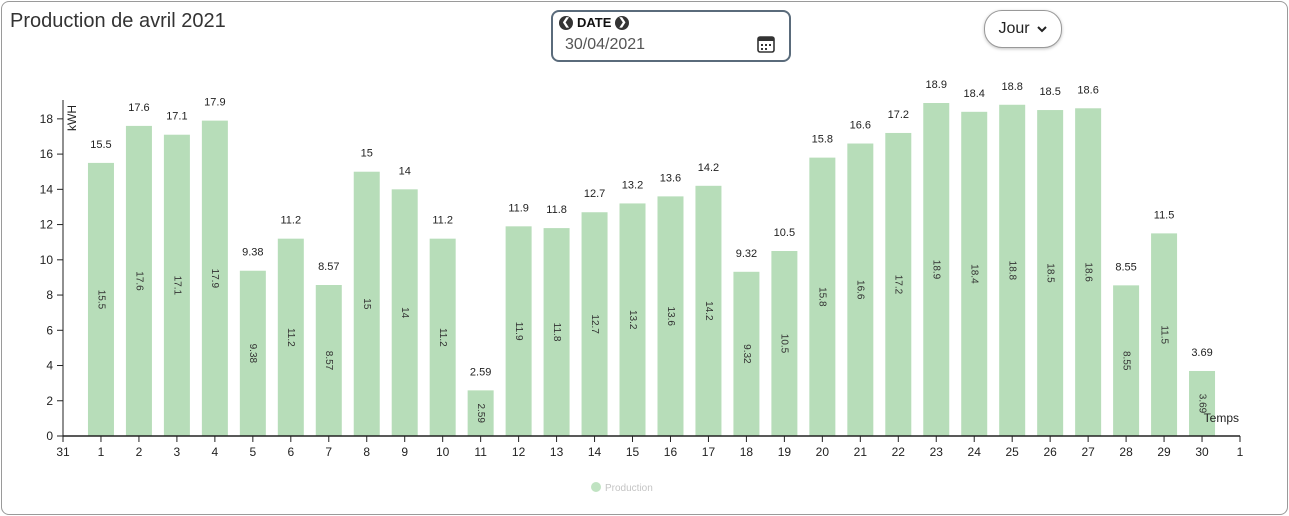  I want to click on bar-value-label: 2.59, so click(480, 372).